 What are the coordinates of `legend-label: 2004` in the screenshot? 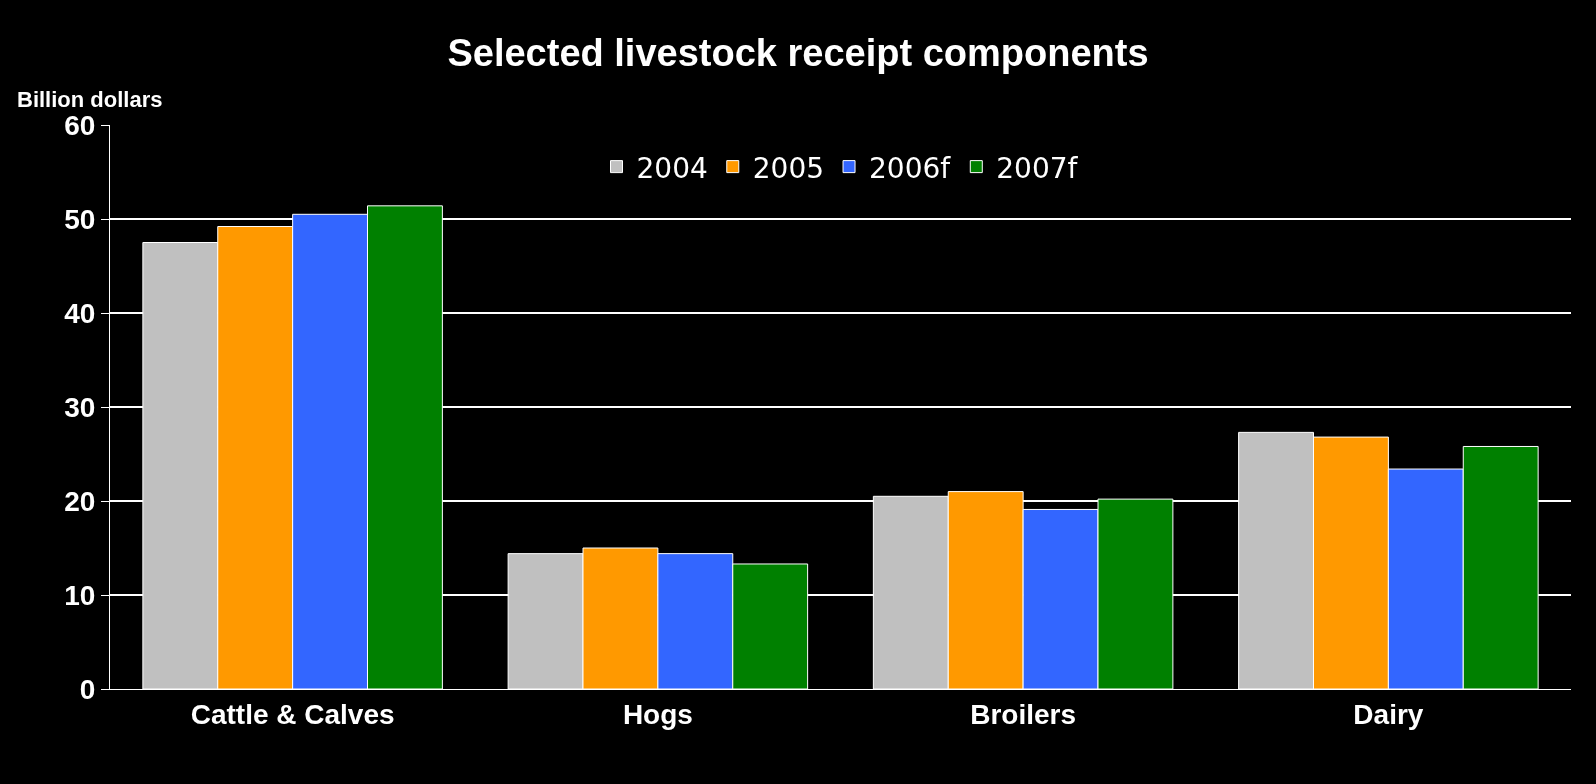 It's located at (672, 168).